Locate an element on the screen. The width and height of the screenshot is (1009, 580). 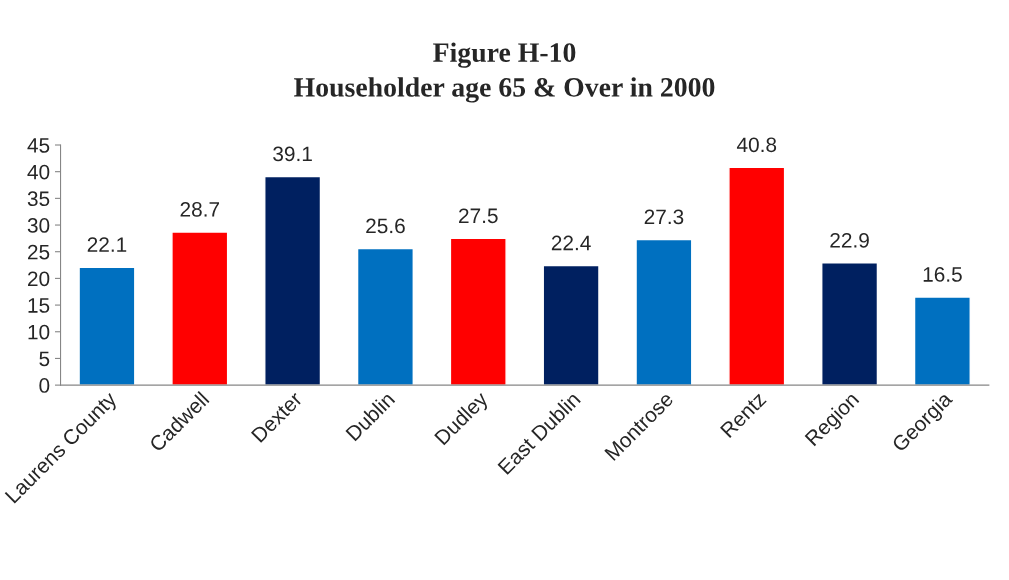
y-tick-label: 0 is located at coordinates (44, 385).